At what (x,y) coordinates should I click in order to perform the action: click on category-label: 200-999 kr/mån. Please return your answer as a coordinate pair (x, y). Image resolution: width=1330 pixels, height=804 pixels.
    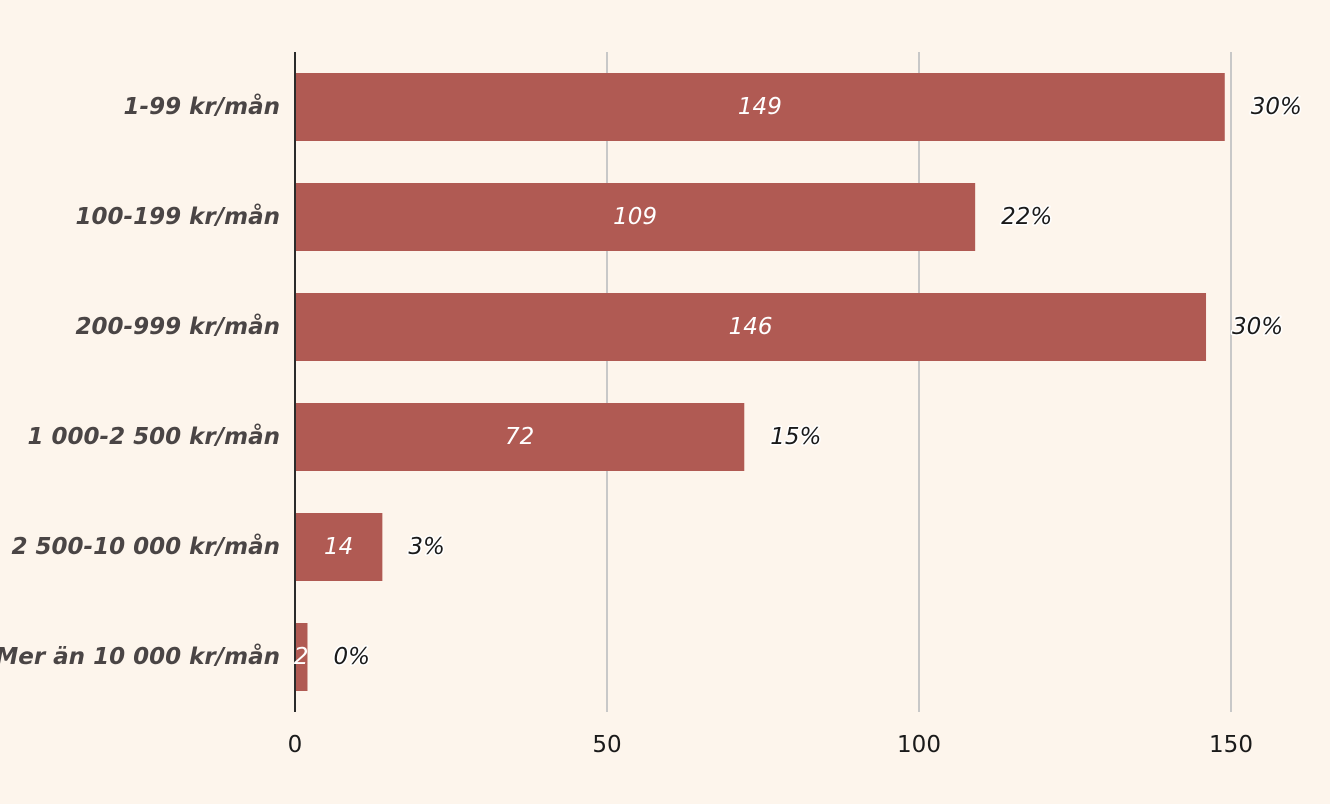
    Looking at the image, I should click on (178, 326).